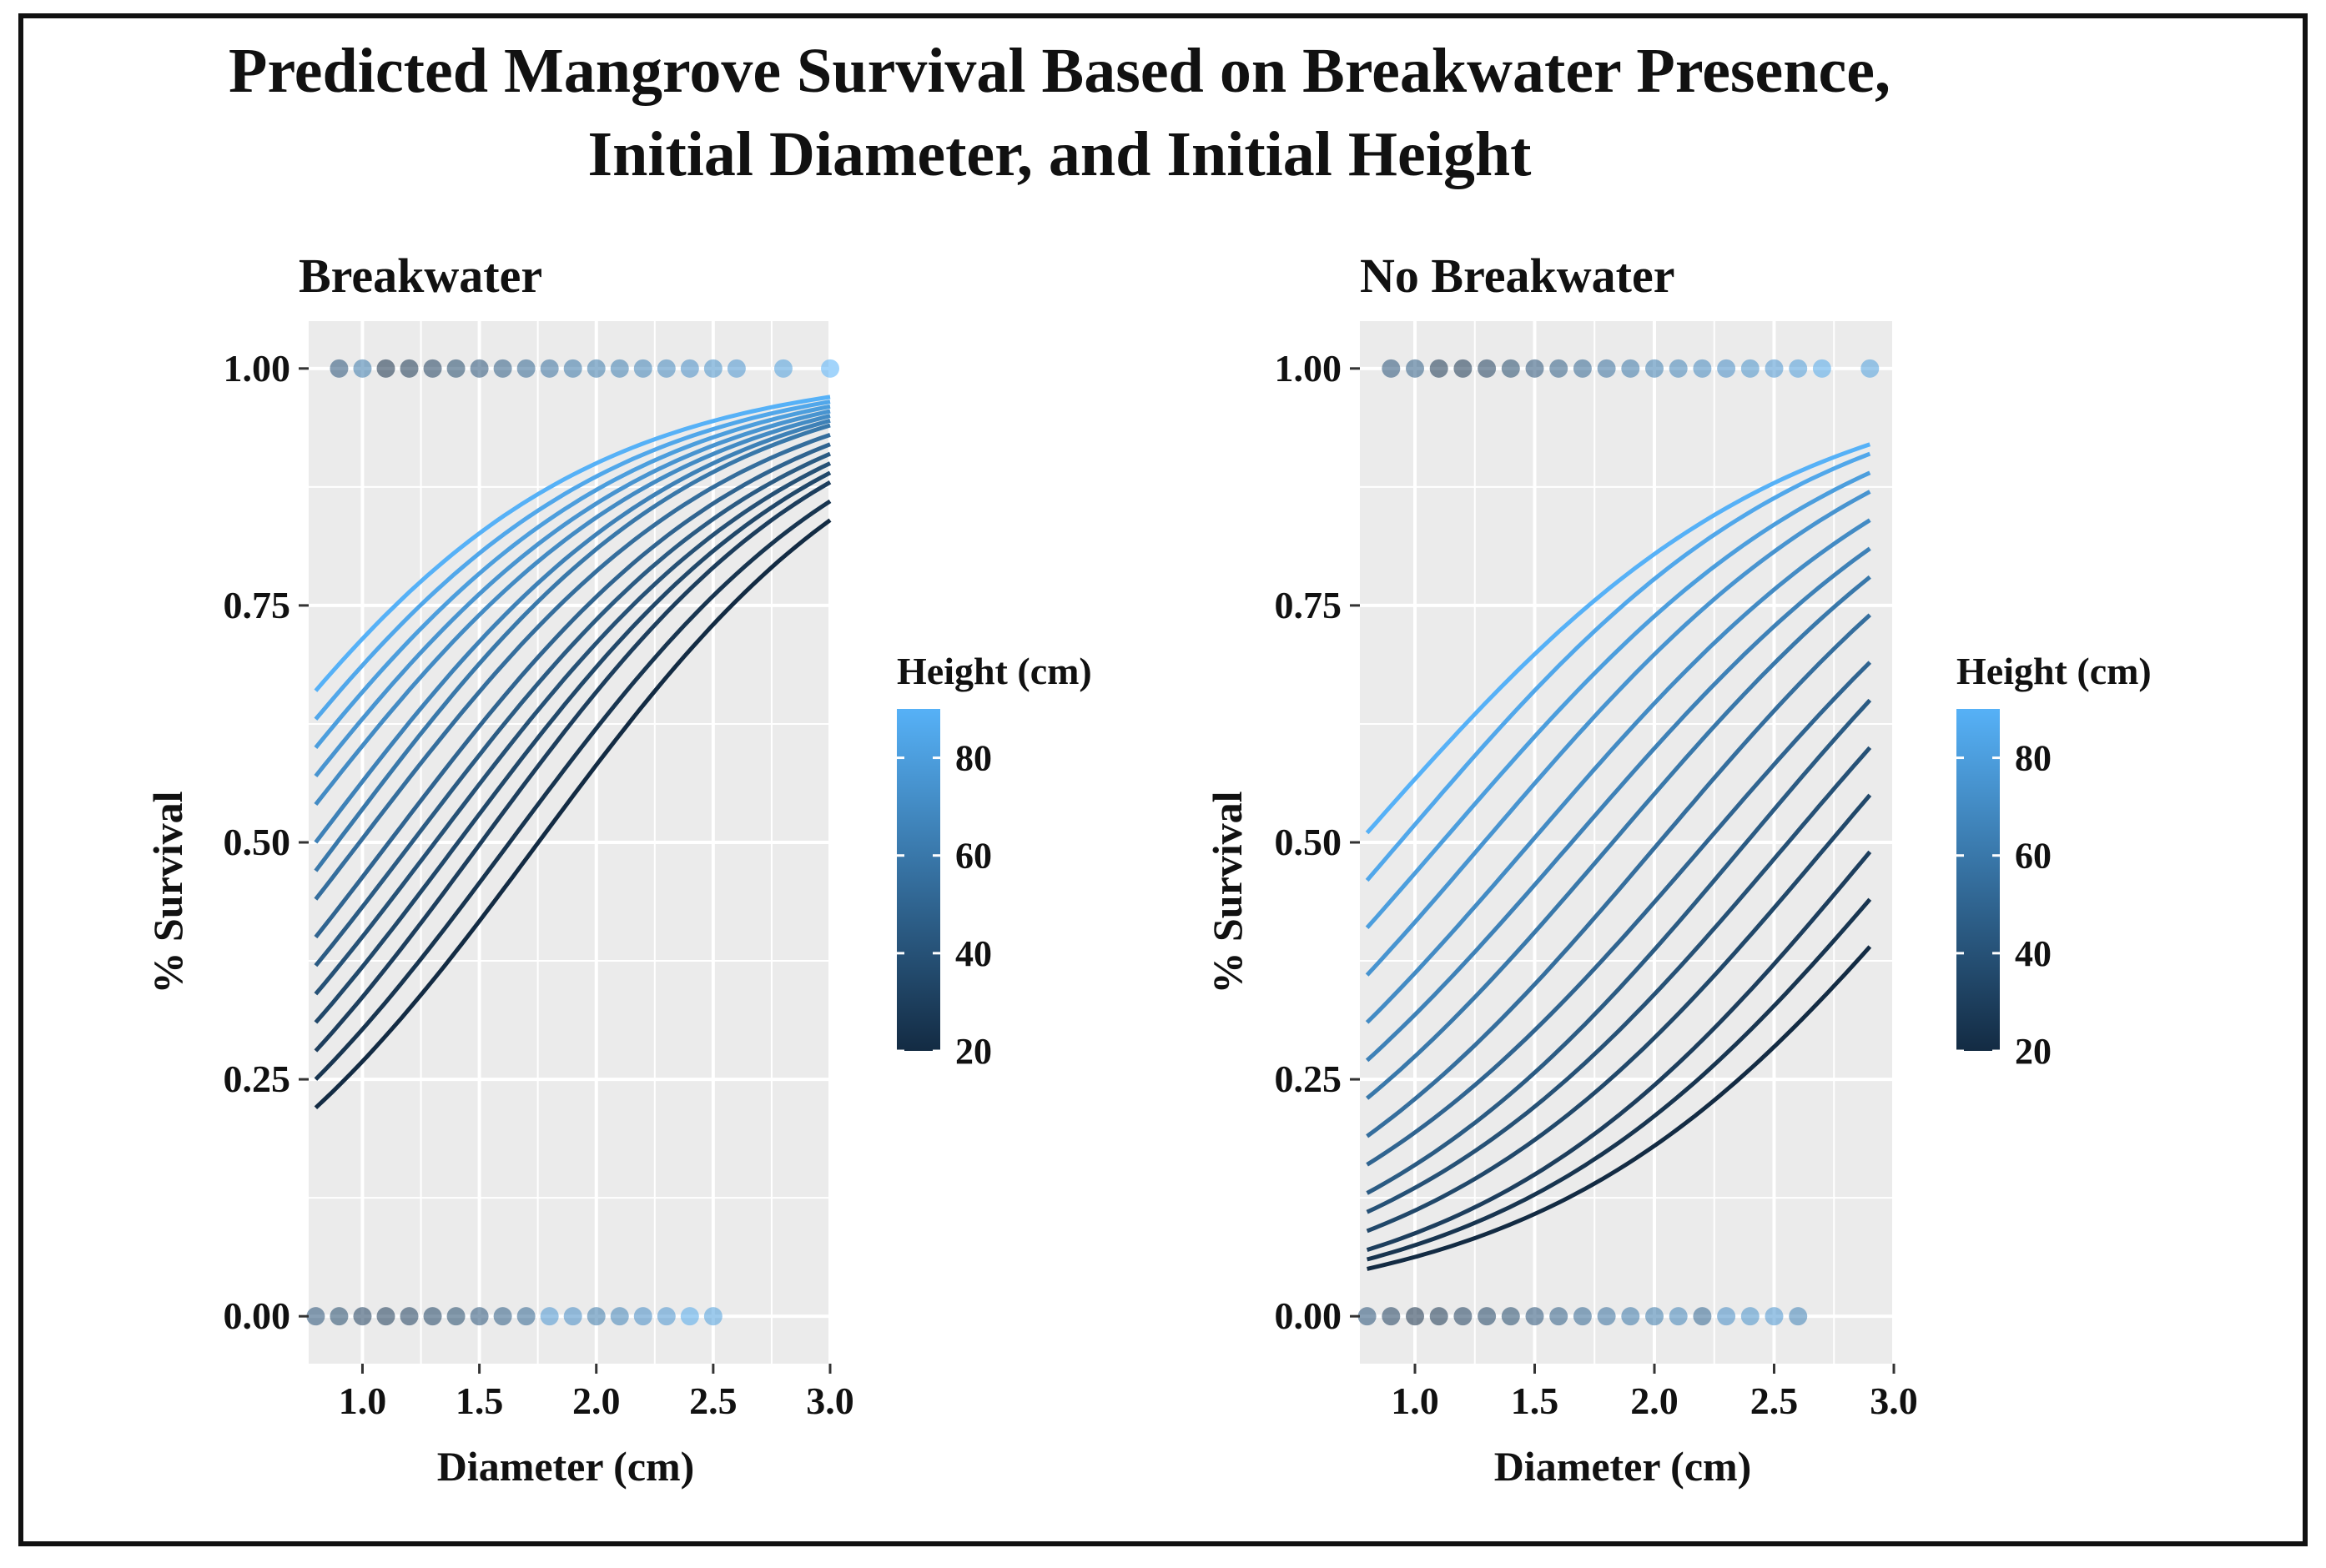 The height and width of the screenshot is (1568, 2326). Describe the element at coordinates (566, 1466) in the screenshot. I see `x-axis-label-breakwater: Diameter (cm)` at that location.